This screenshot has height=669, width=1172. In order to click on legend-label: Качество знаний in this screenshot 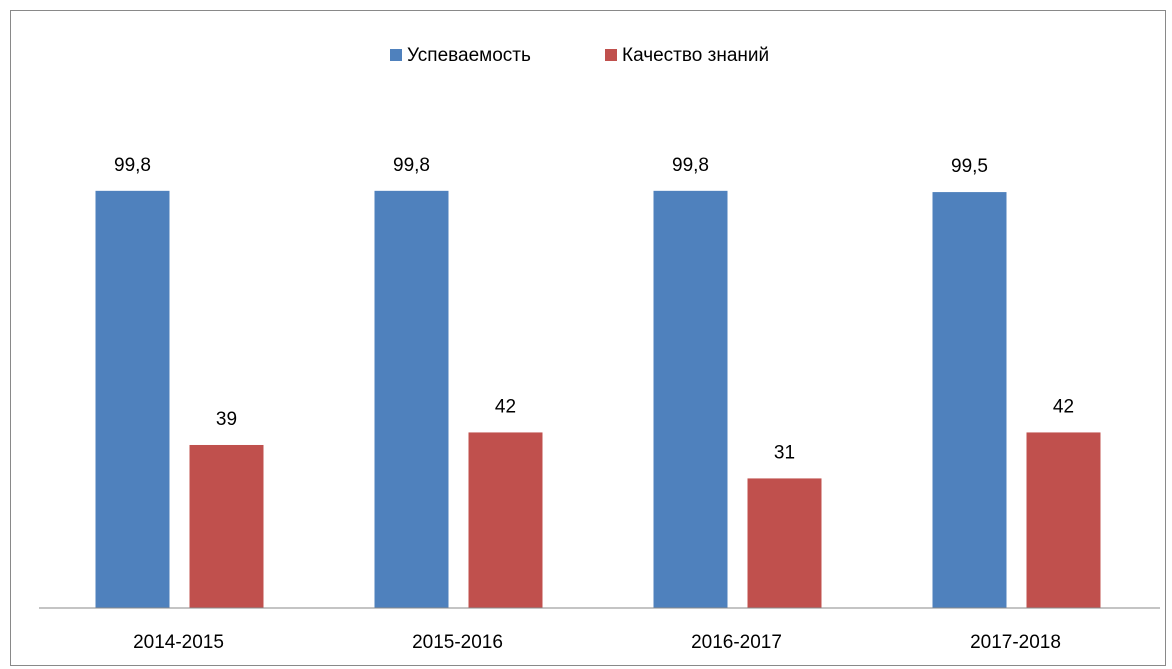, I will do `click(695, 55)`.